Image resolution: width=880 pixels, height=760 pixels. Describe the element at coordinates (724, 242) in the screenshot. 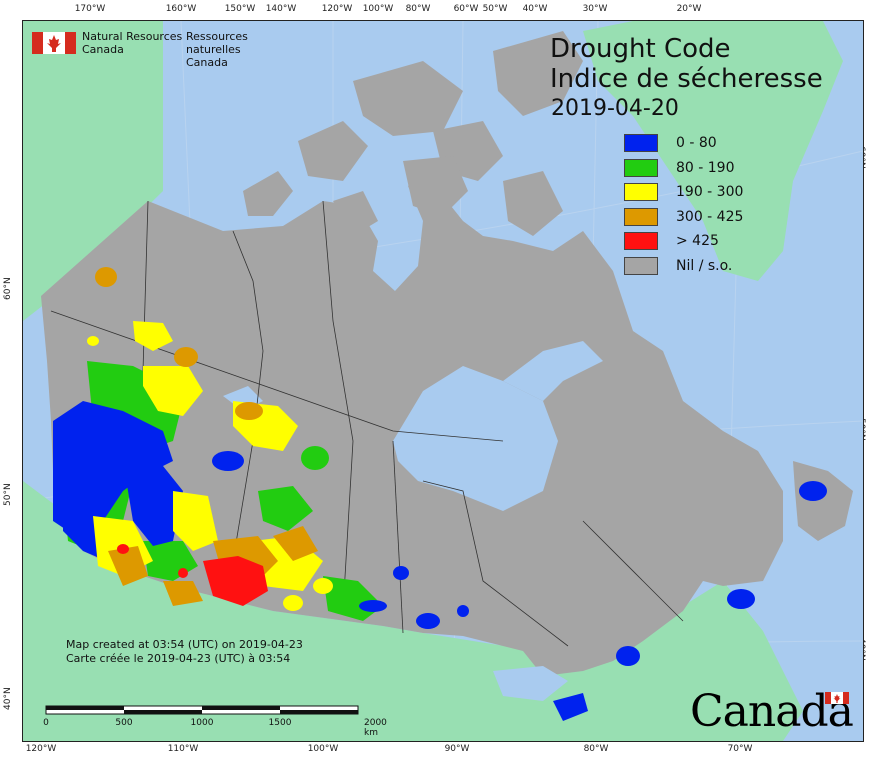

I see `legend-item: > 425` at that location.